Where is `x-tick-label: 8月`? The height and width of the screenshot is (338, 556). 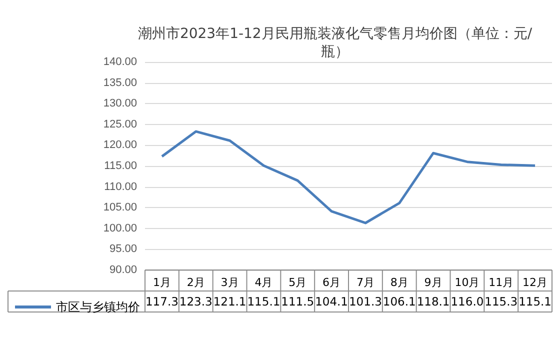 x-tick-label: 8月 is located at coordinates (399, 282).